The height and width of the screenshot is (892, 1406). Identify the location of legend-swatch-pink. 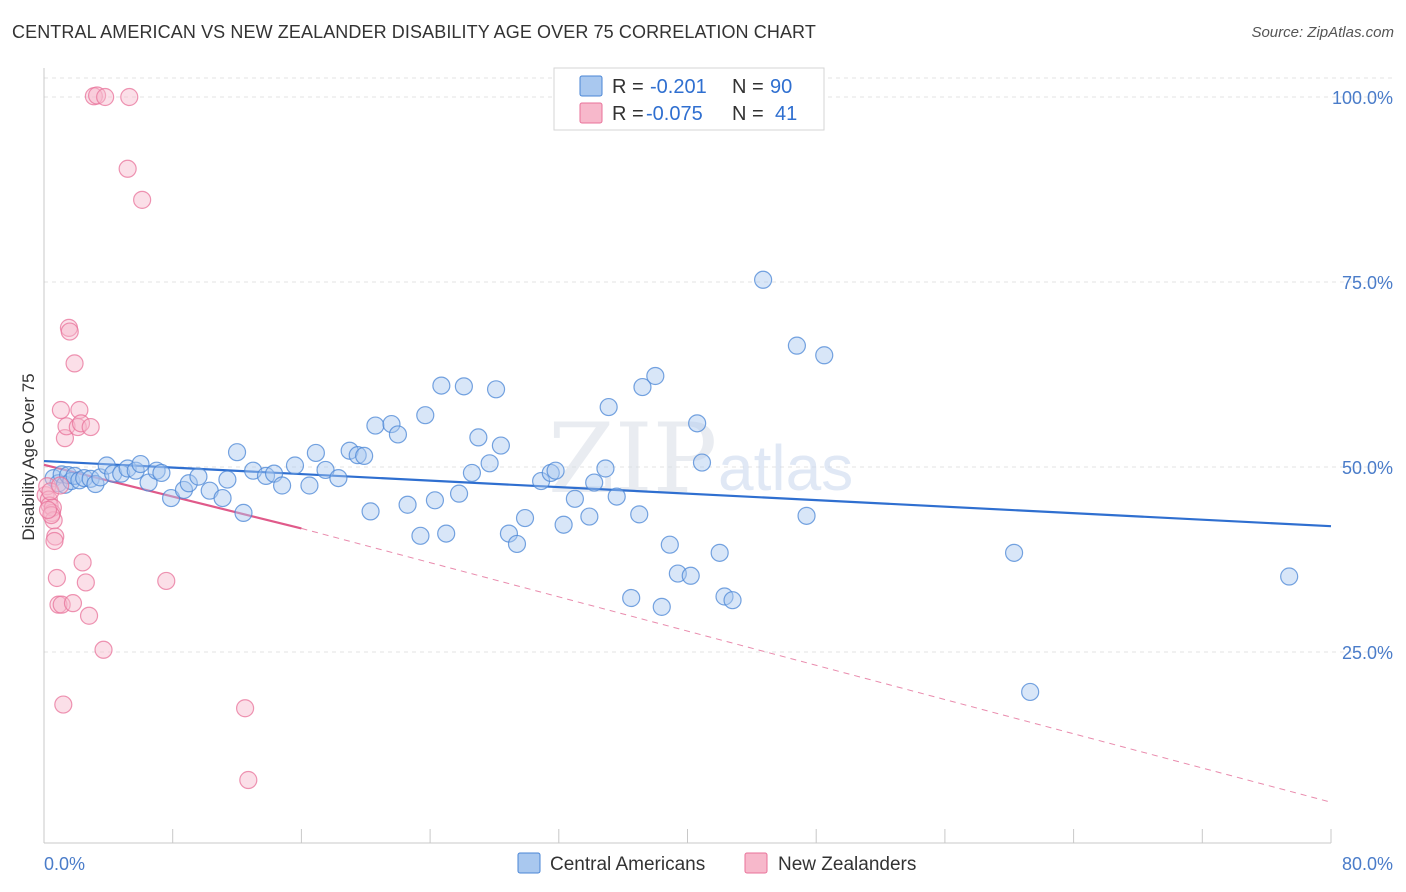
(591, 113).